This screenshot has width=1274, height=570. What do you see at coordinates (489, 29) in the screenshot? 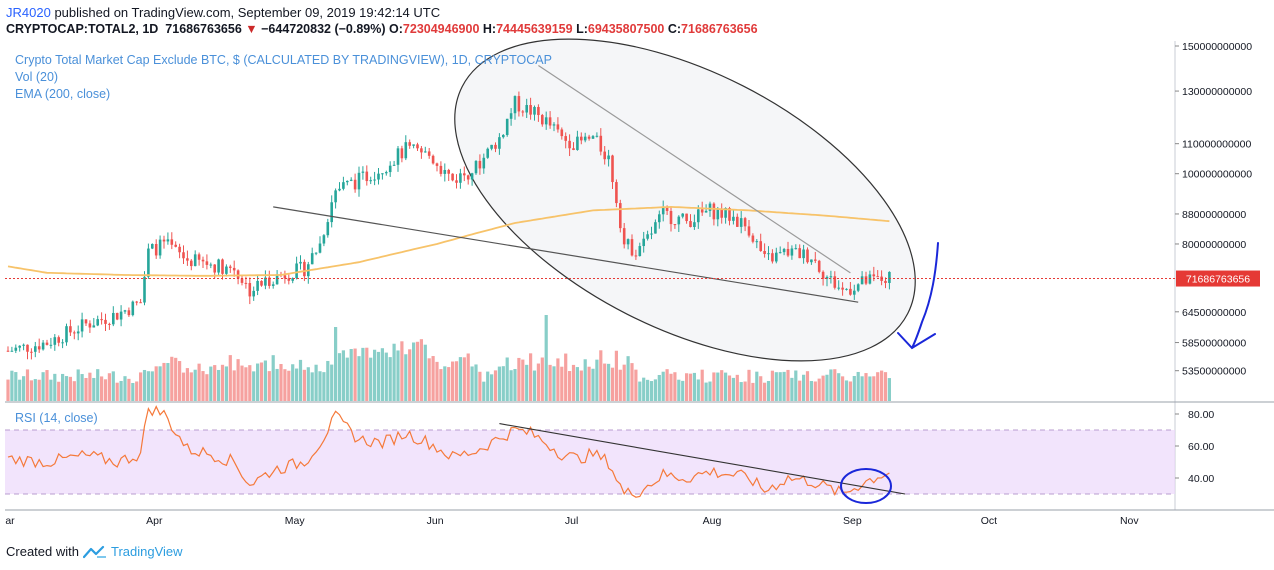
I see `high-label: H:` at bounding box center [489, 29].